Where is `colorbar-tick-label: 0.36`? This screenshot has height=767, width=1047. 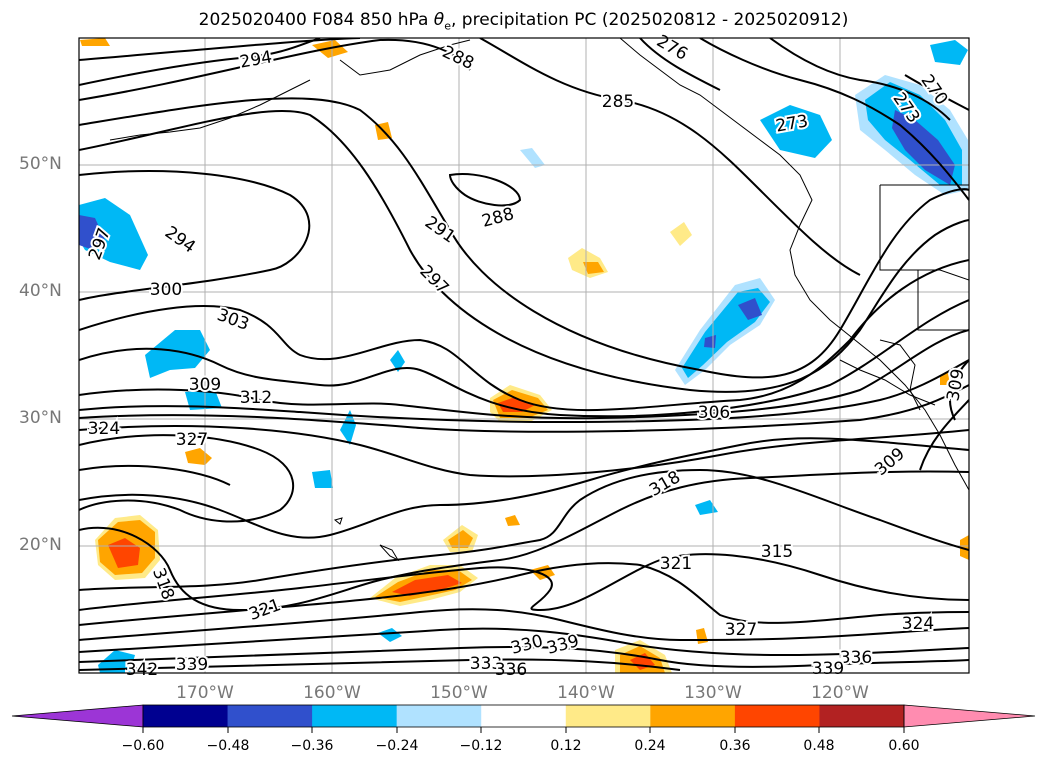 colorbar-tick-label: 0.36 is located at coordinates (735, 746).